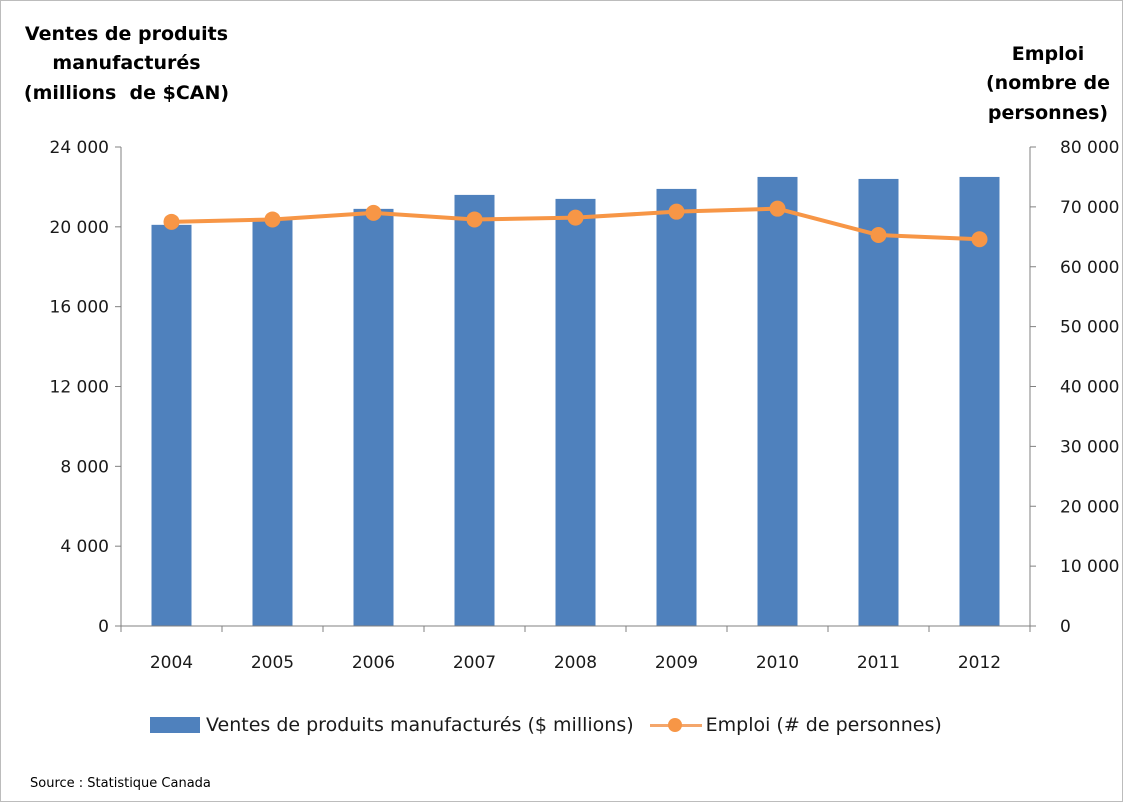 The image size is (1125, 804). What do you see at coordinates (878, 663) in the screenshot?
I see `x-tick-label: 2011` at bounding box center [878, 663].